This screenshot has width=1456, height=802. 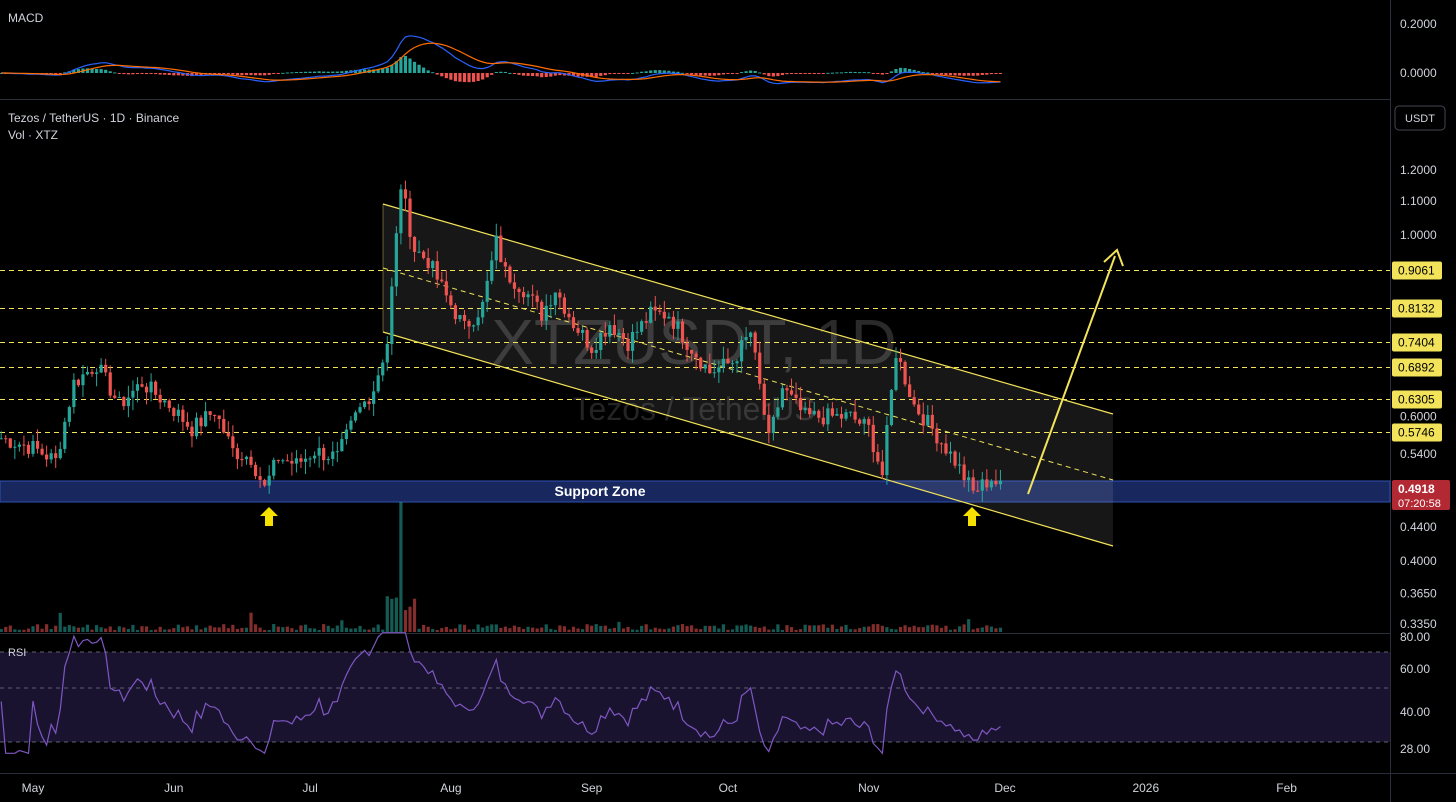 I want to click on currency-button, so click(x=1420, y=118).